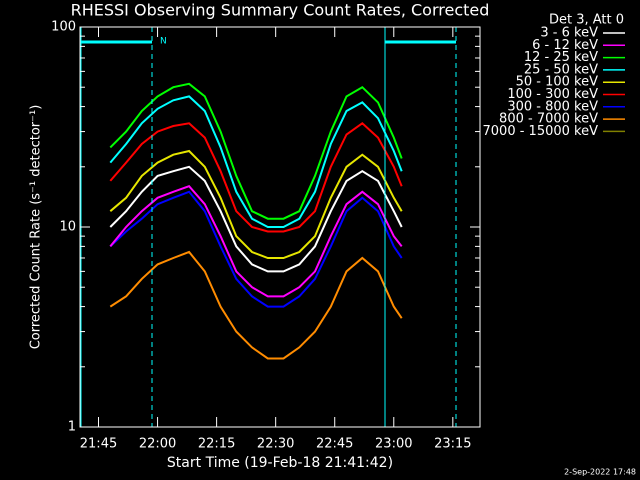  Describe the element at coordinates (541, 131) in the screenshot. I see `legend-label: 7000 - 15000 keV` at that location.